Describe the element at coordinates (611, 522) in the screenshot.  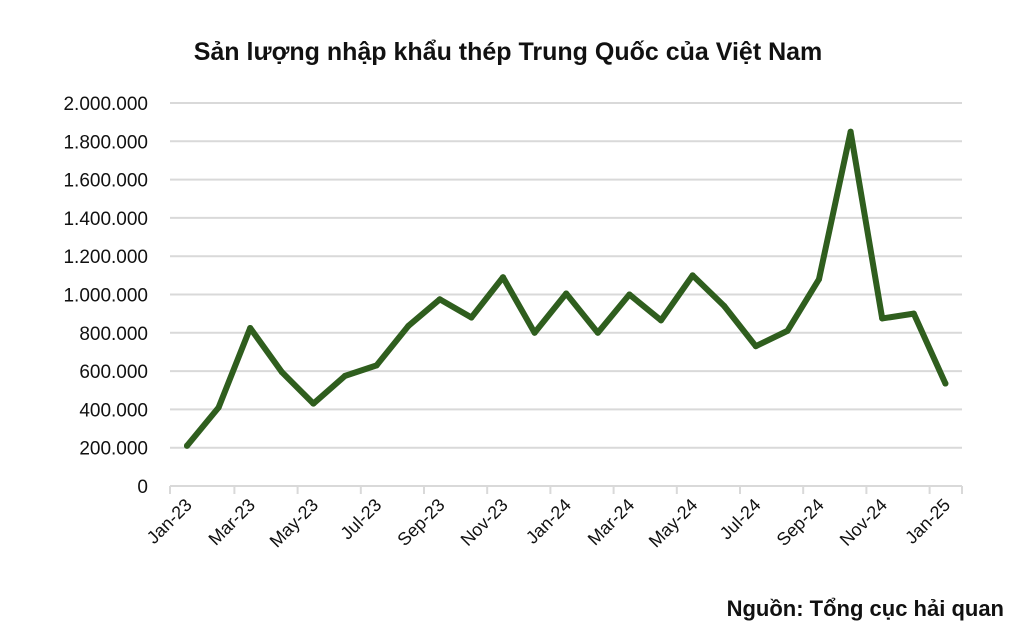
I see `x-tick-label: Mar-24` at that location.